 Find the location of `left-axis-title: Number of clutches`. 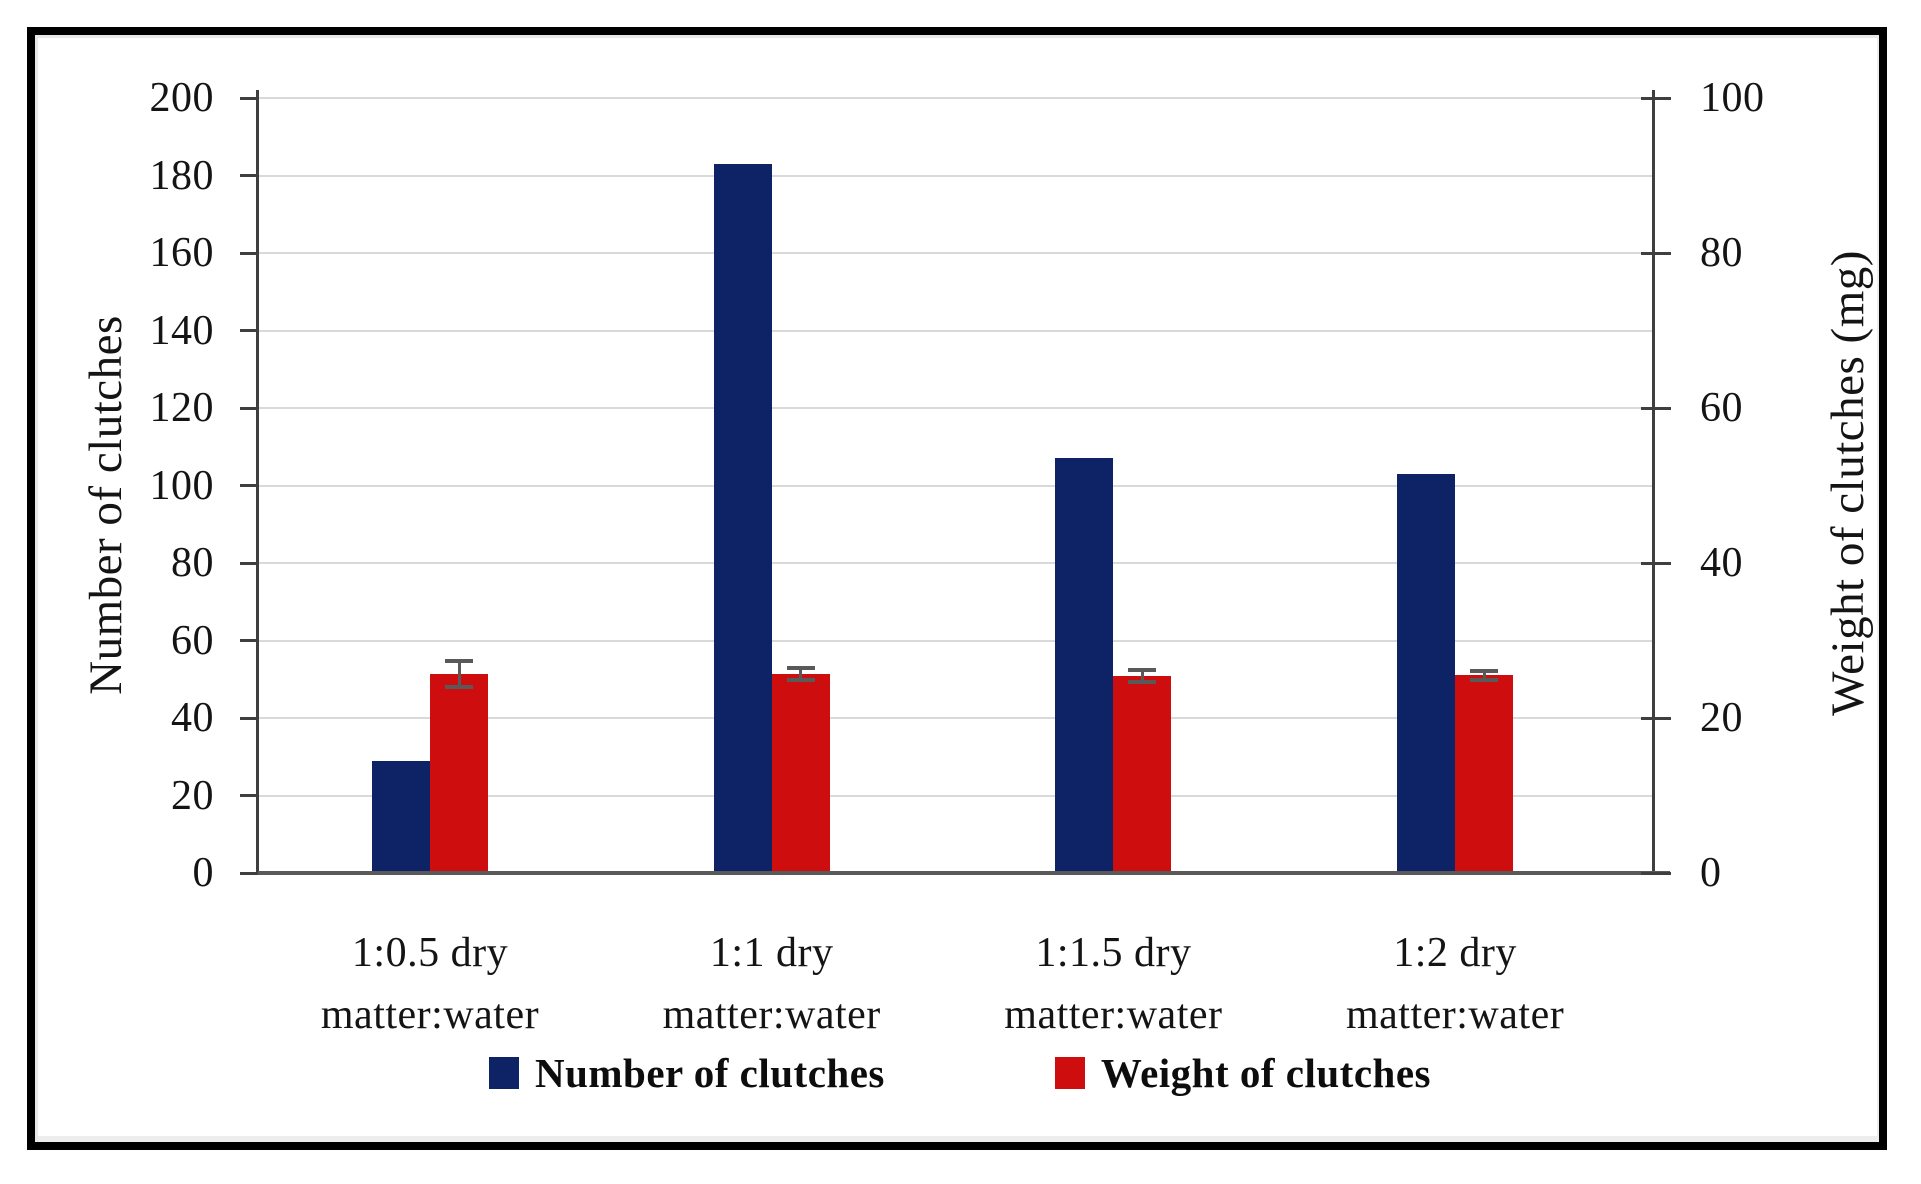

left-axis-title: Number of clutches is located at coordinates (106, 505).